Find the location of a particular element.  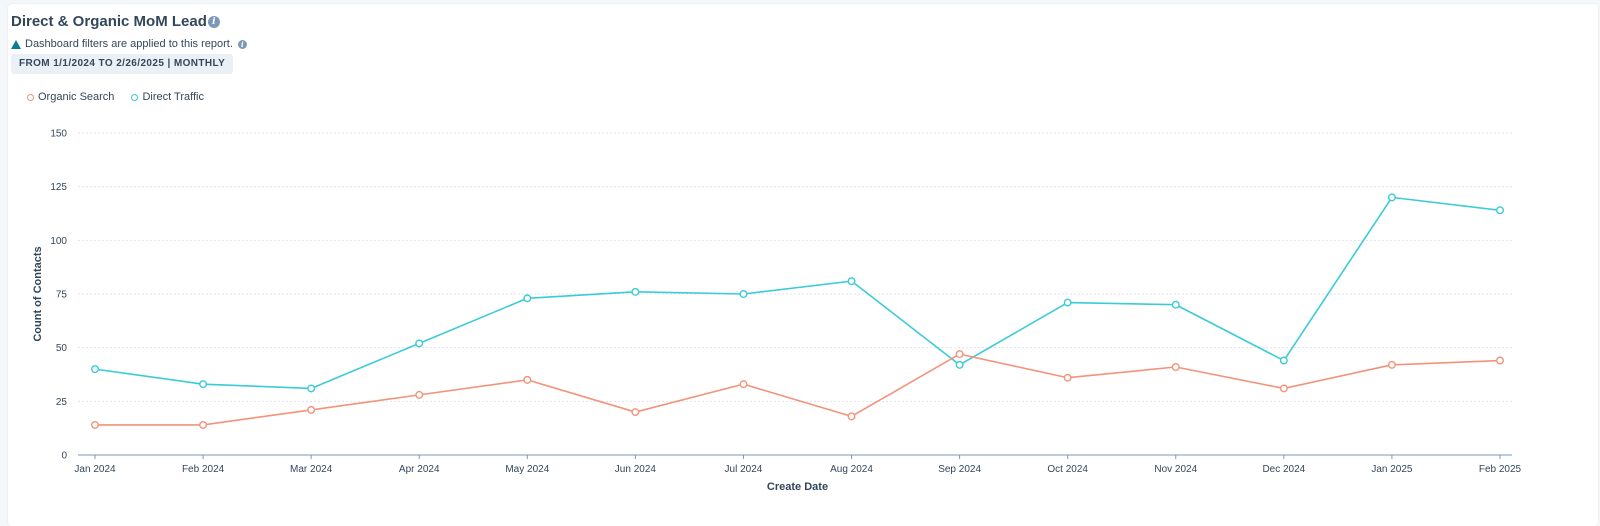

x-tick-label: Jun 2024 is located at coordinates (636, 469).